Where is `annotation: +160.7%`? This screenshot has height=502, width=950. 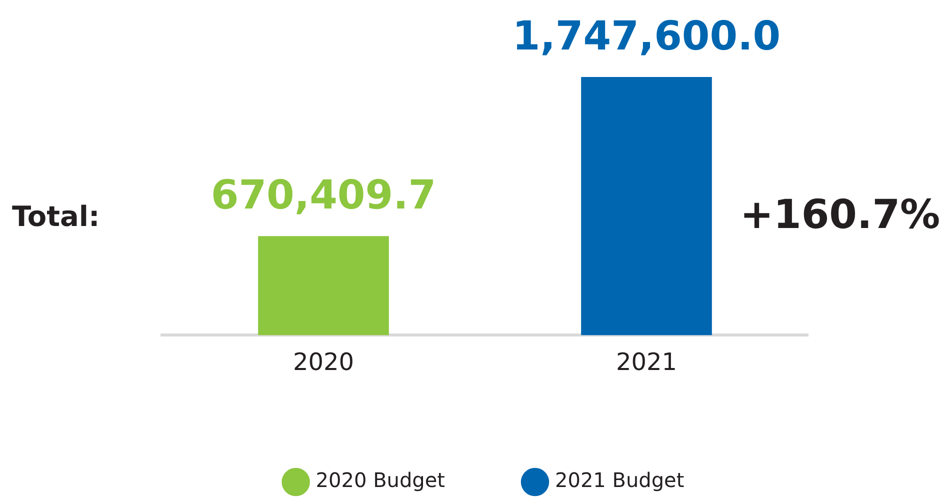 annotation: +160.7% is located at coordinates (840, 215).